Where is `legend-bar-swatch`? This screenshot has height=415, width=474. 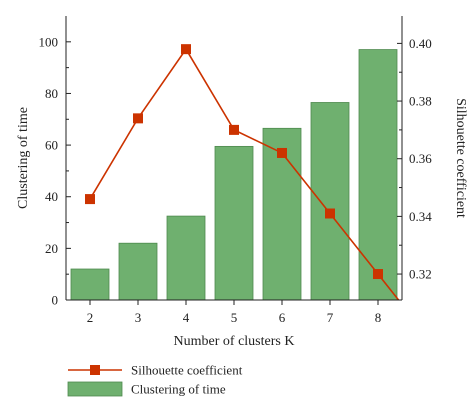 legend-bar-swatch is located at coordinates (95, 389).